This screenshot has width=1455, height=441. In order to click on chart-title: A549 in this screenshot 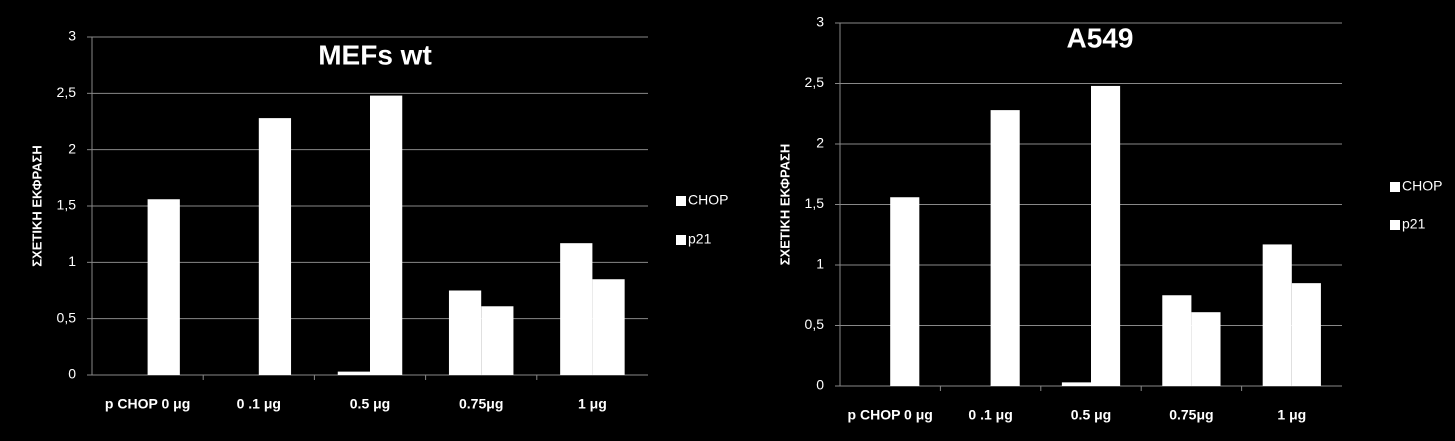, I will do `click(1100, 37)`.